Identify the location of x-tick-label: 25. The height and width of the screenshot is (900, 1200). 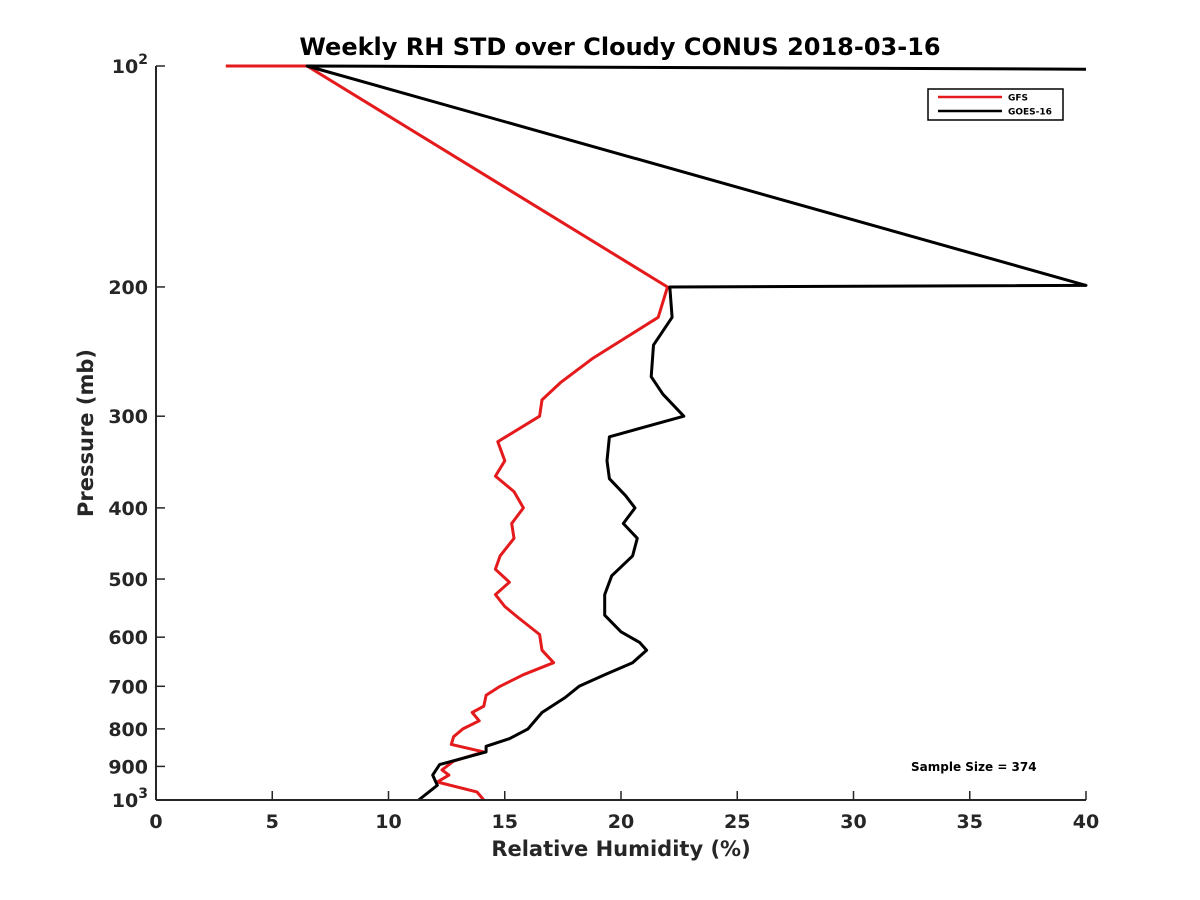
(737, 822).